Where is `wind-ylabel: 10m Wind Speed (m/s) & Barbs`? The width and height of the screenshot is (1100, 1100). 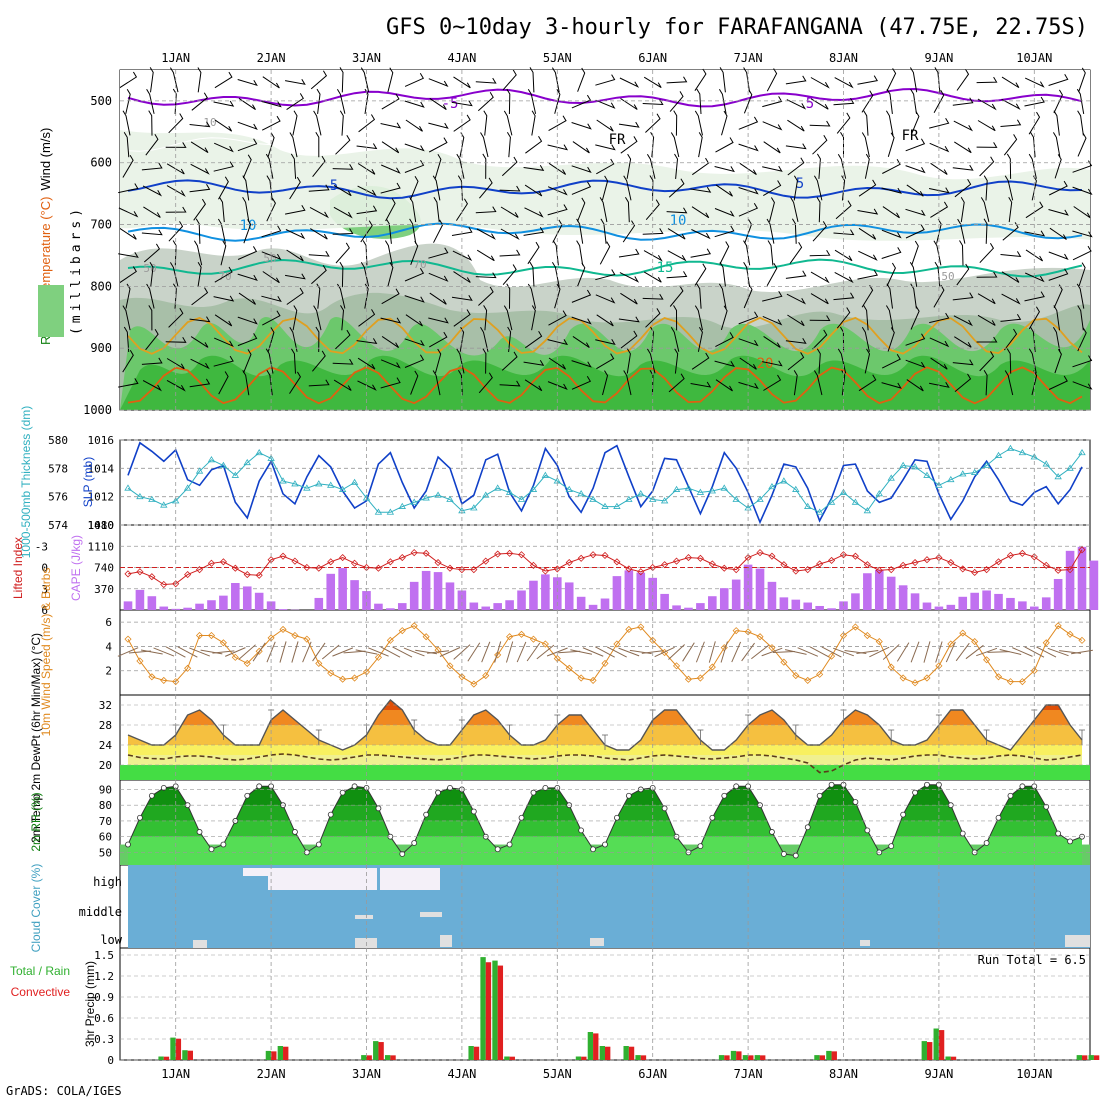 wind-ylabel: 10m Wind Speed (m/s) & Barbs is located at coordinates (46, 652).